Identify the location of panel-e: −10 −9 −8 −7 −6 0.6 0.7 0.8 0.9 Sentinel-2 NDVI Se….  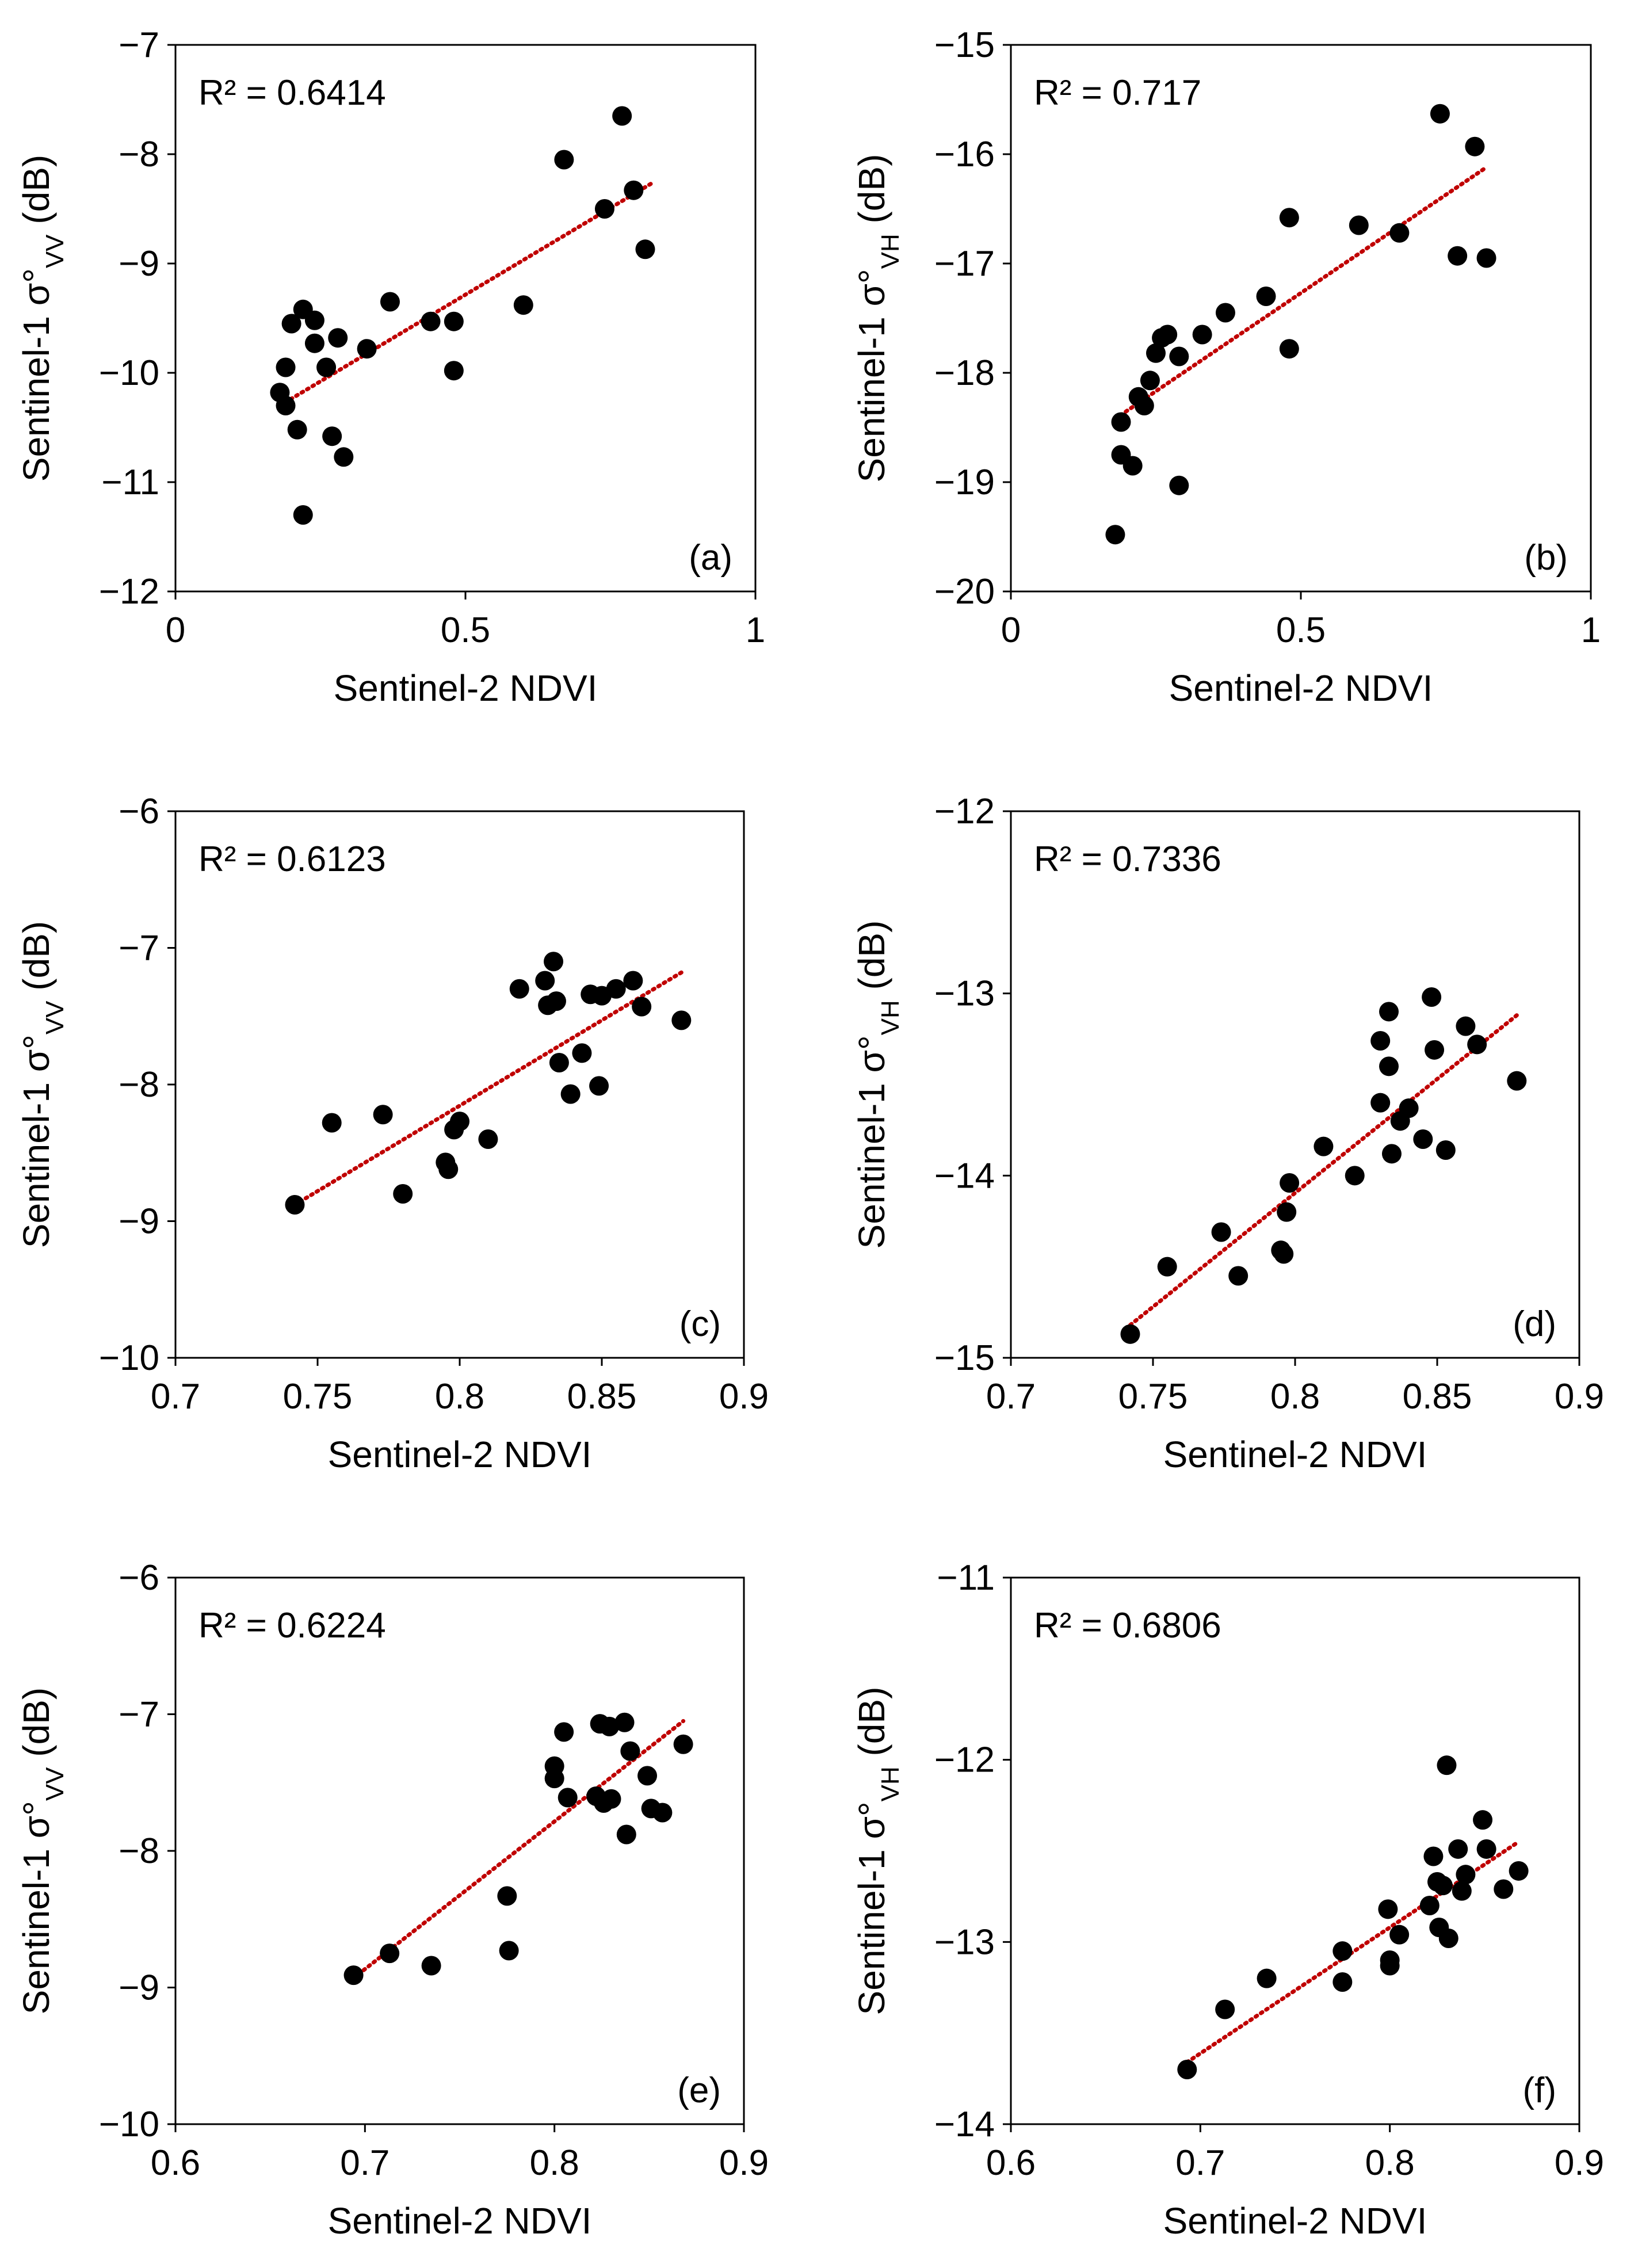
(392, 1900).